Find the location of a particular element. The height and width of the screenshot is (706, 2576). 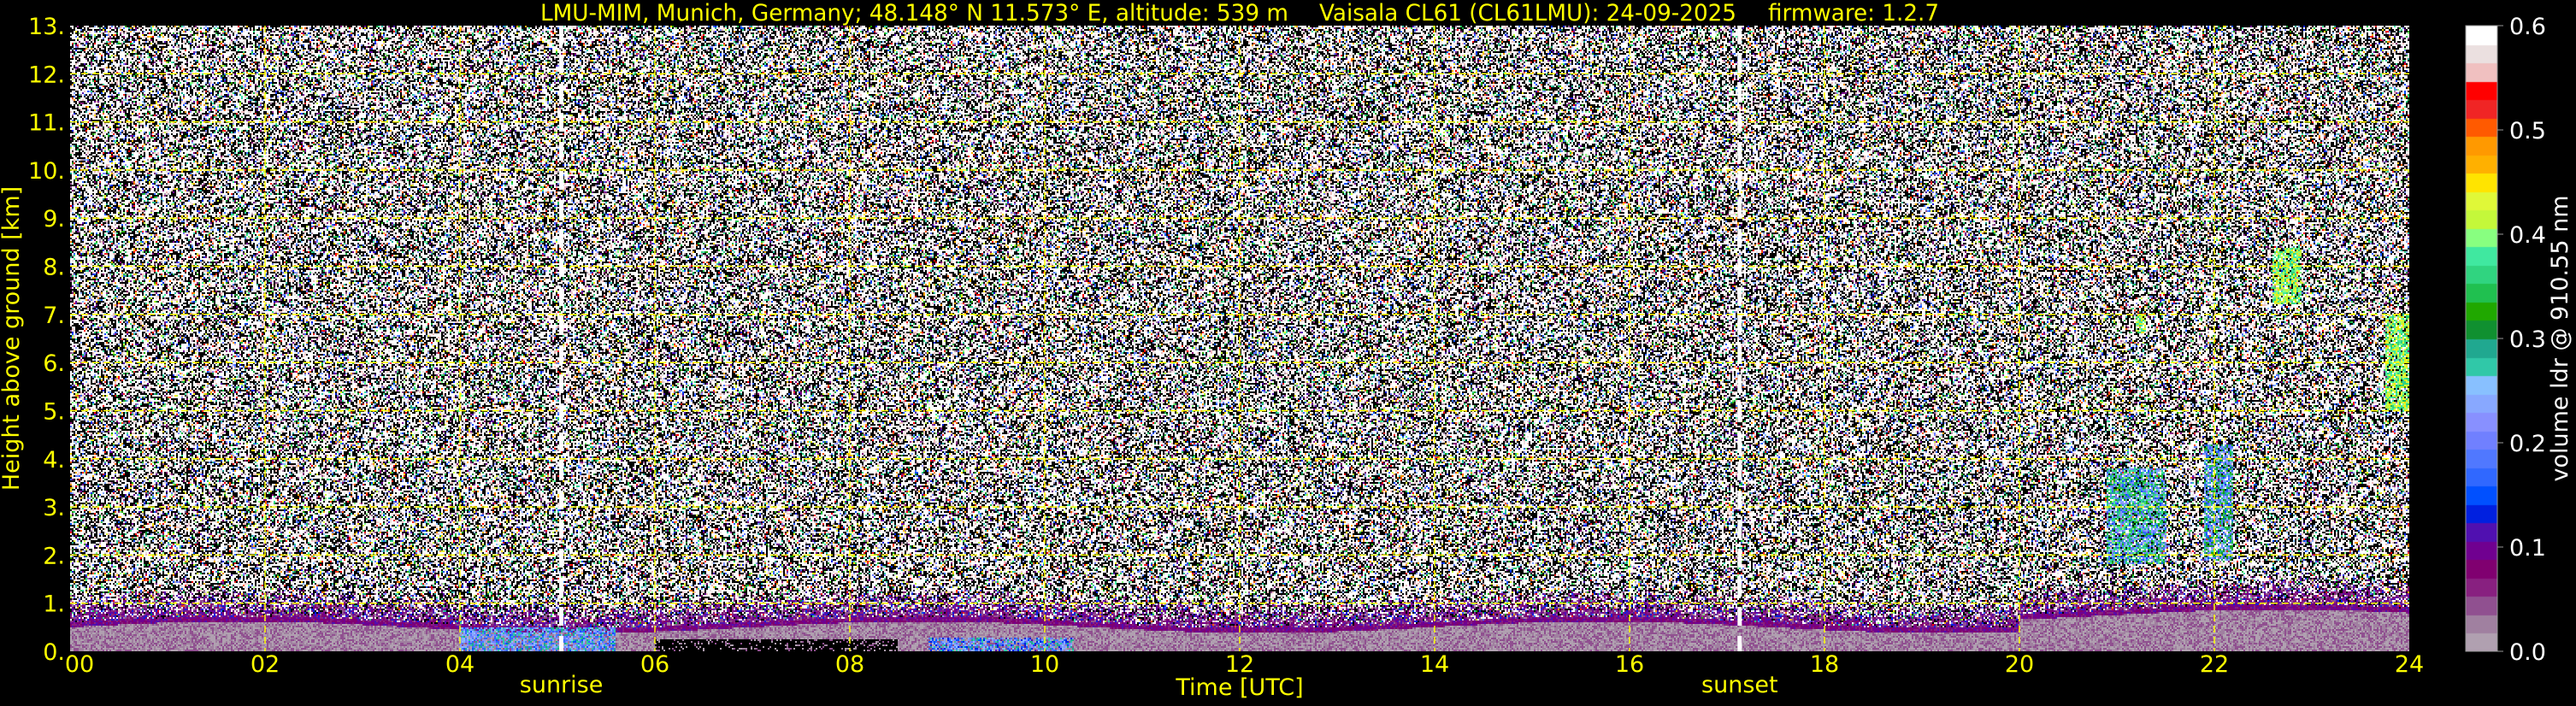

title-part-instrument: Vaisala CL61 (CL61LMU): 24-09-2025 is located at coordinates (1527, 13).